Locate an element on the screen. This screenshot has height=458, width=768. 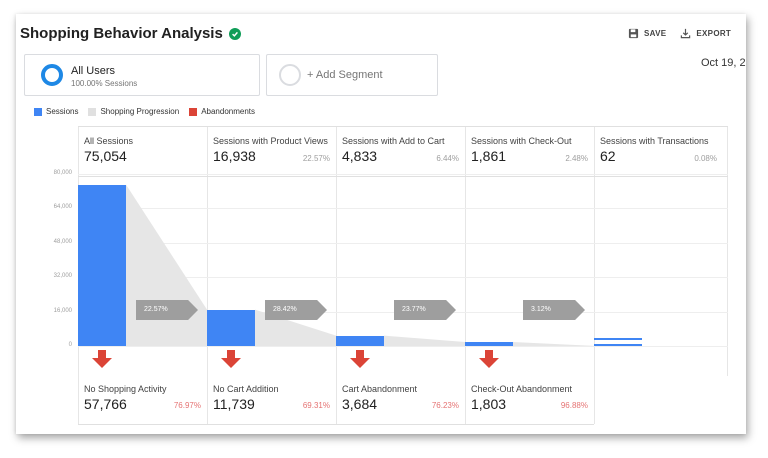
stage-percent: 0.08% is located at coordinates (705, 158).